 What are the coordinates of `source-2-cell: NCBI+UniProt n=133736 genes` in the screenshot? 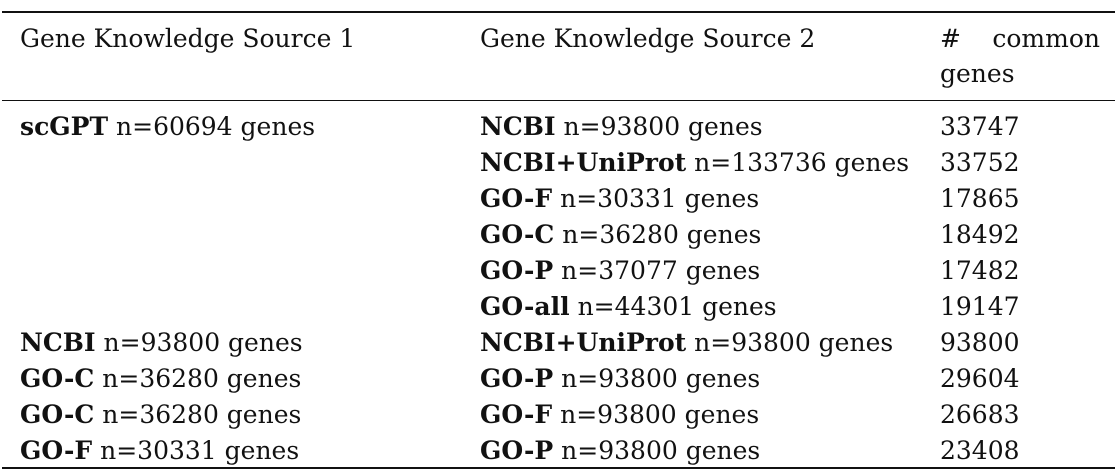 It's located at (694, 163).